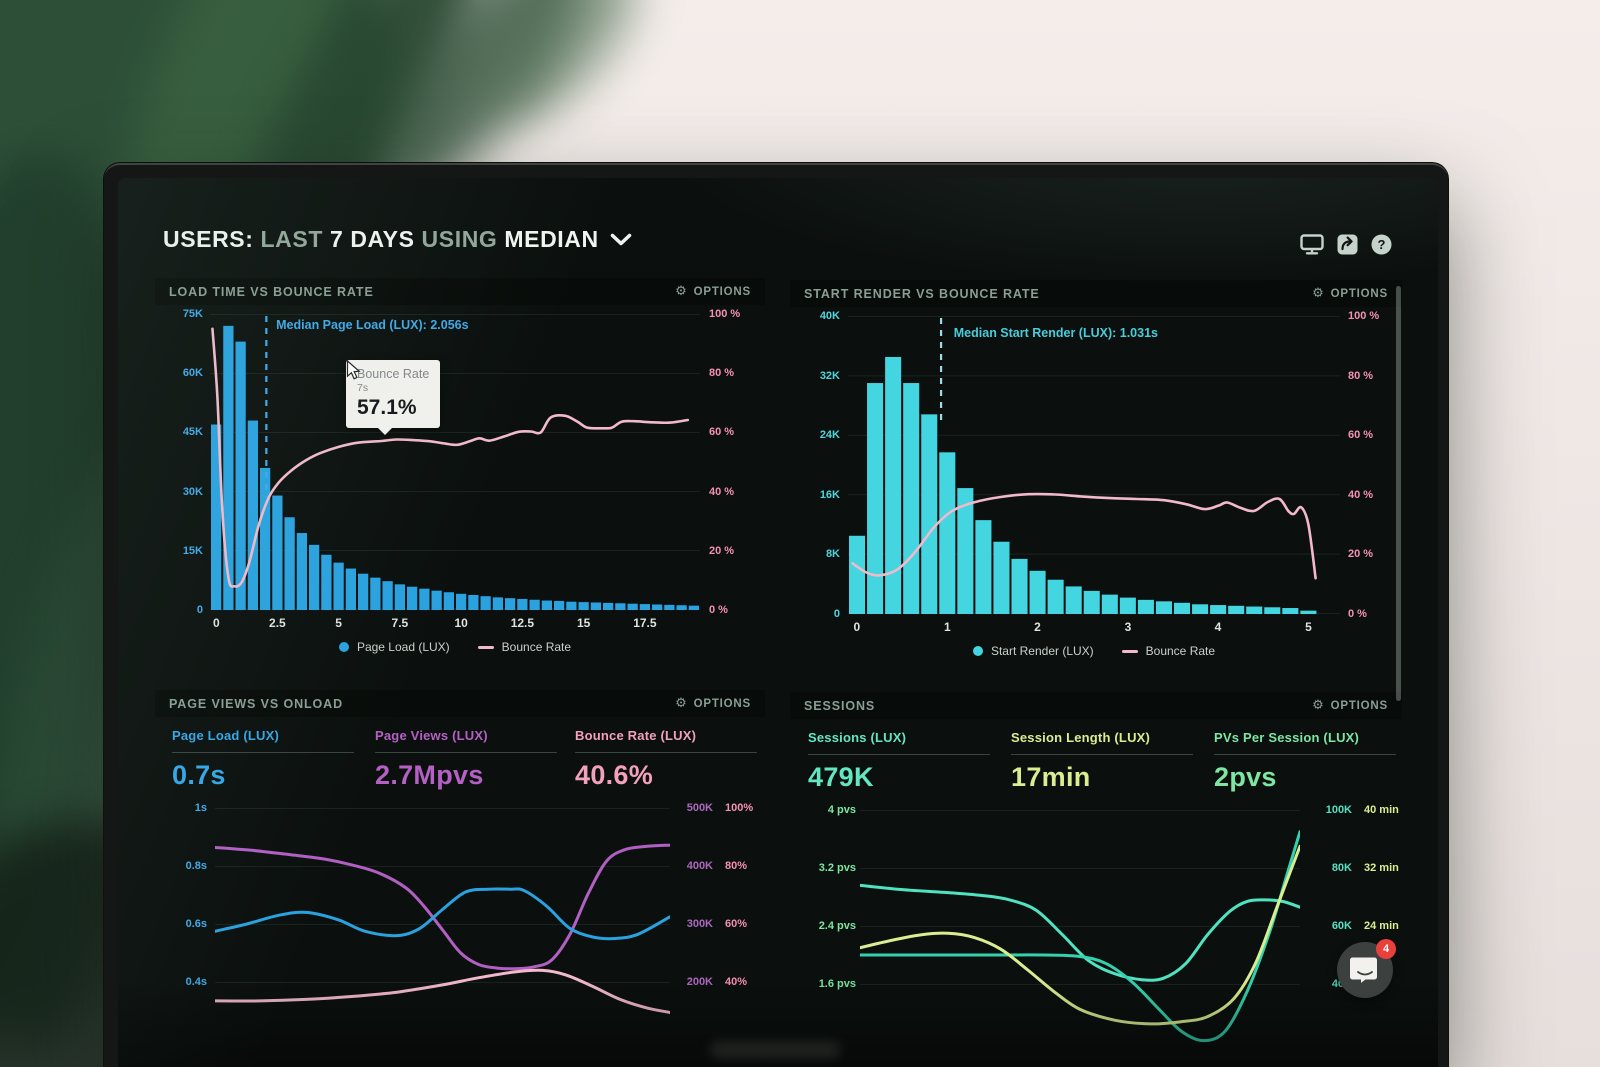 The width and height of the screenshot is (1600, 1067). What do you see at coordinates (353, 370) in the screenshot?
I see `cursor-icon` at bounding box center [353, 370].